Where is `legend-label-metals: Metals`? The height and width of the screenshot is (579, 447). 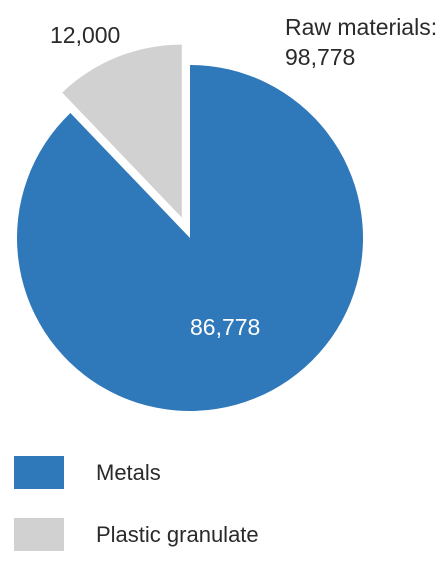
legend-label-metals: Metals is located at coordinates (128, 472).